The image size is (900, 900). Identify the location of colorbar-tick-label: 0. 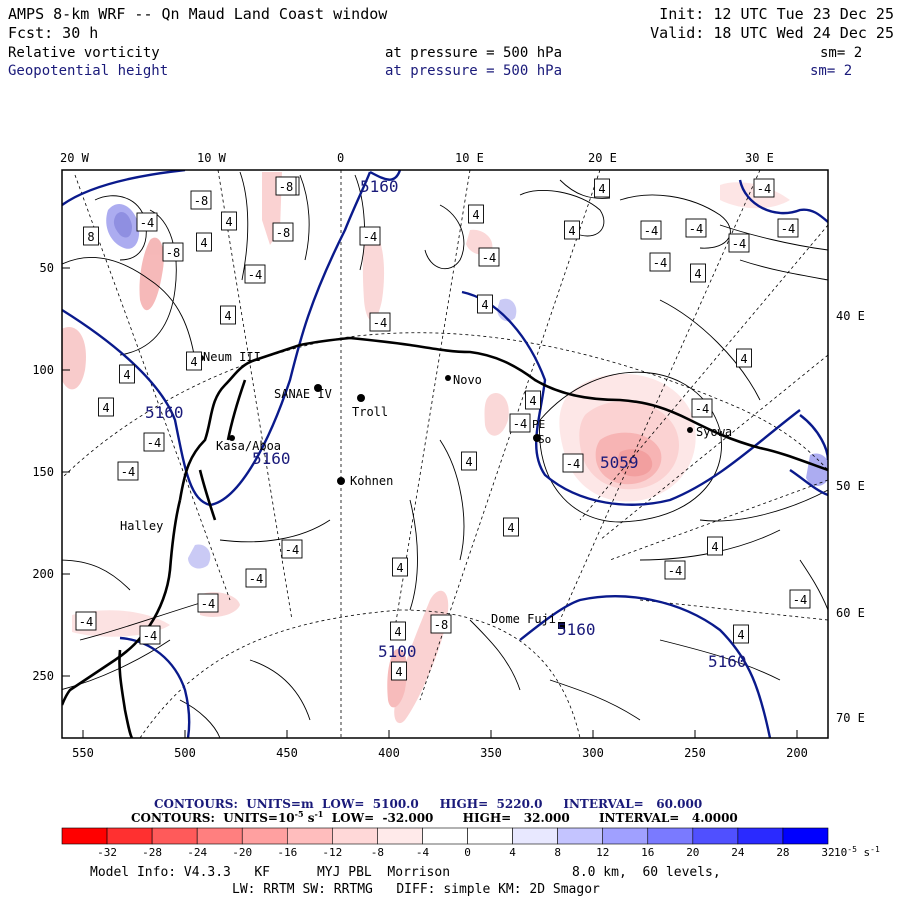
(467, 852).